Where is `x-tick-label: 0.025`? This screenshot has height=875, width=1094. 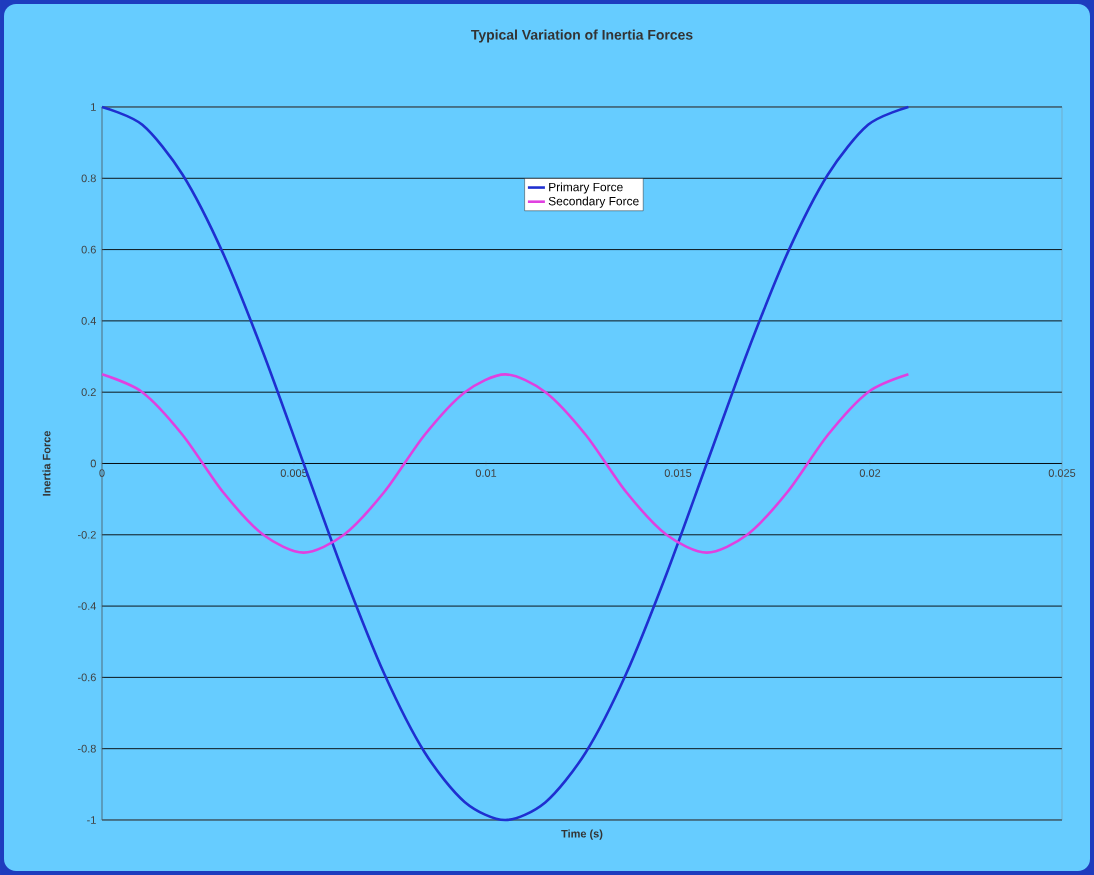 x-tick-label: 0.025 is located at coordinates (1062, 473).